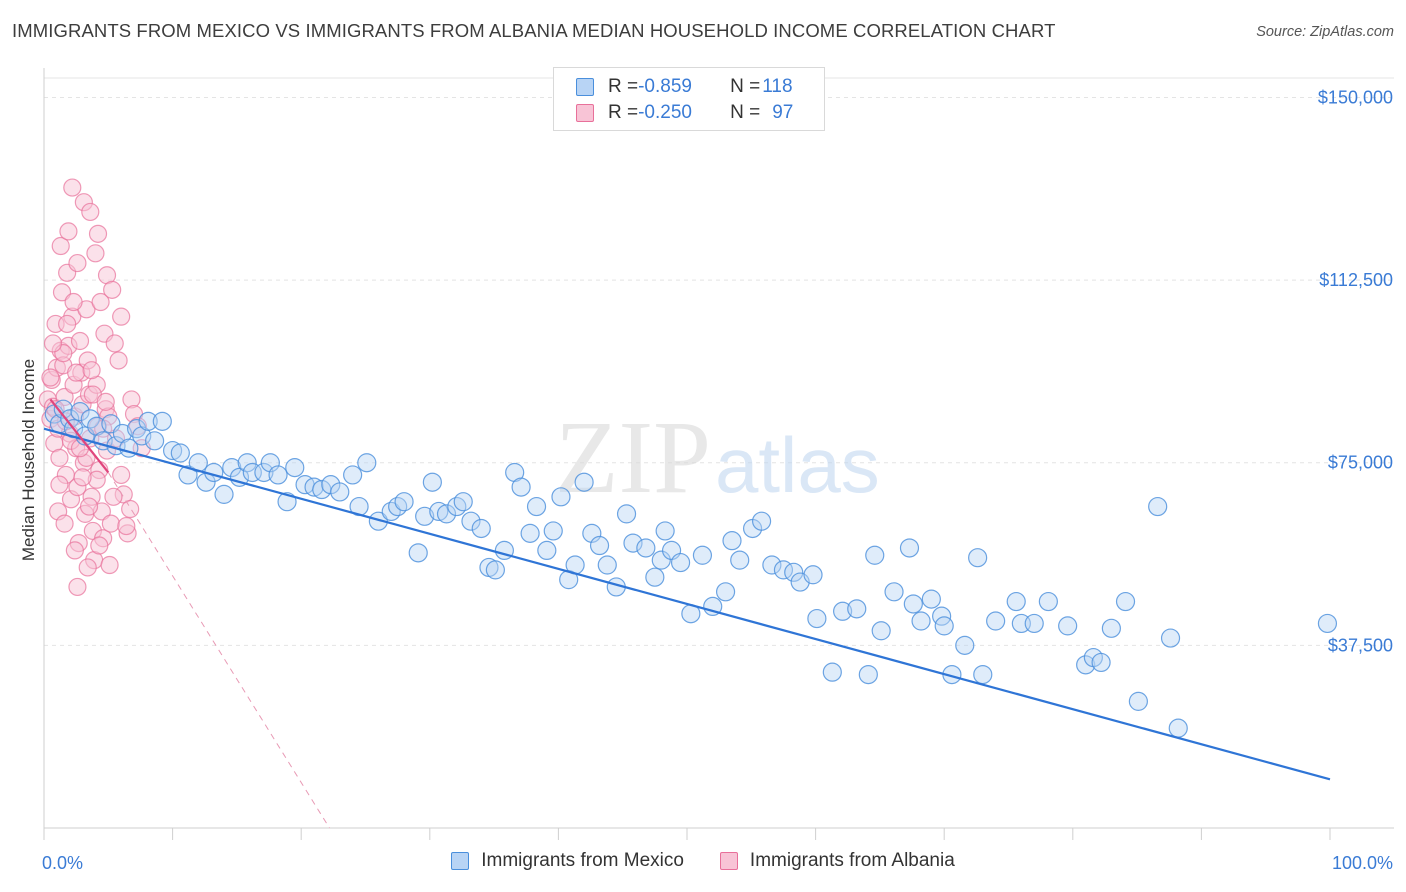  I want to click on stats-legend: R = -0.859 N = 118 R = -0.250 N = 97, so click(689, 99).